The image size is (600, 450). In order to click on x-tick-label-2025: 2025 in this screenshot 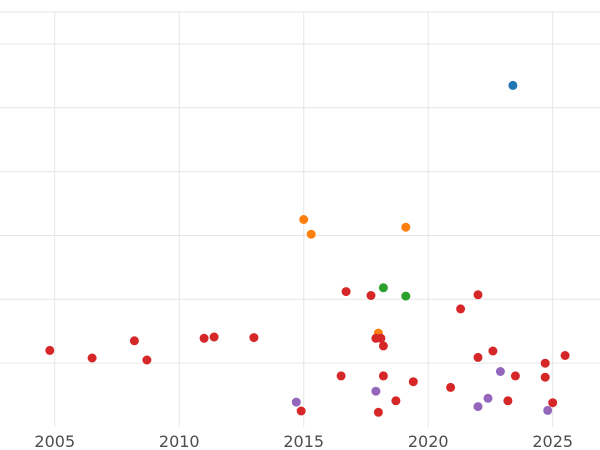, I will do `click(552, 441)`.